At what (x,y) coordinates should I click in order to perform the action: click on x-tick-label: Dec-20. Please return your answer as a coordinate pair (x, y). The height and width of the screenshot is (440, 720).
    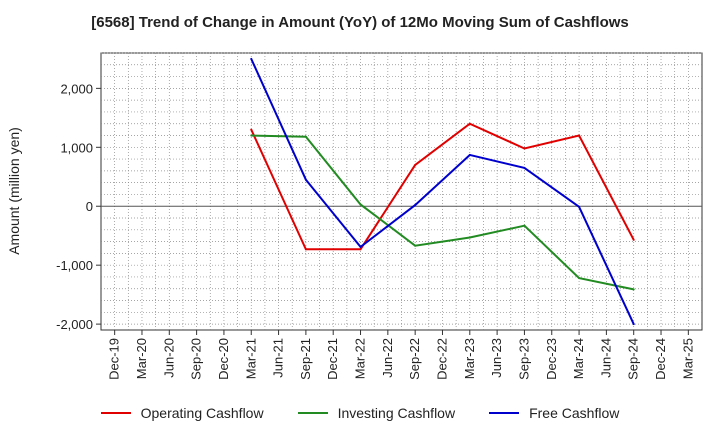
    Looking at the image, I should click on (223, 359).